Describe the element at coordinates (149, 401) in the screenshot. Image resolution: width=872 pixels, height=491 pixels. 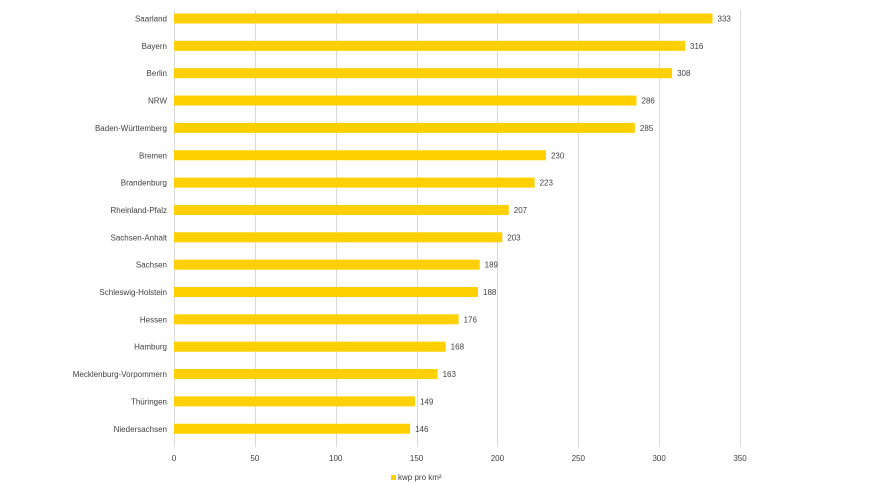
I see `category-label: Thüringen` at that location.